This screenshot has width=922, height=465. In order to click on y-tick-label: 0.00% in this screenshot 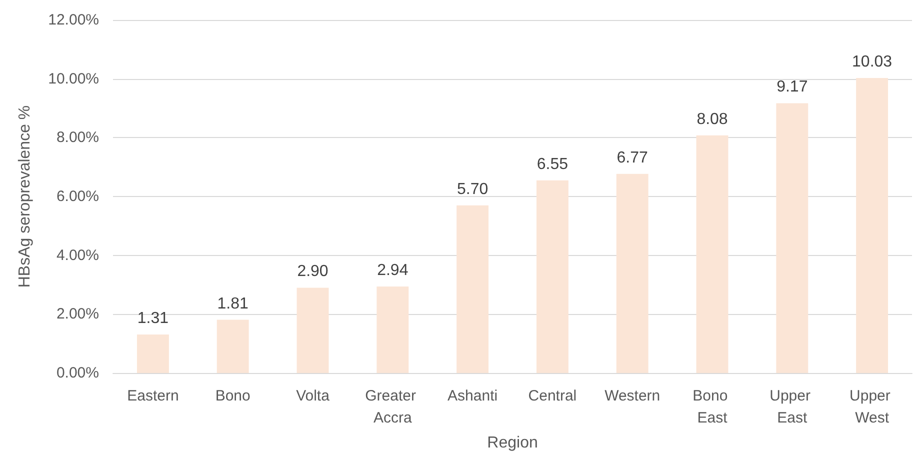, I will do `click(77, 373)`.